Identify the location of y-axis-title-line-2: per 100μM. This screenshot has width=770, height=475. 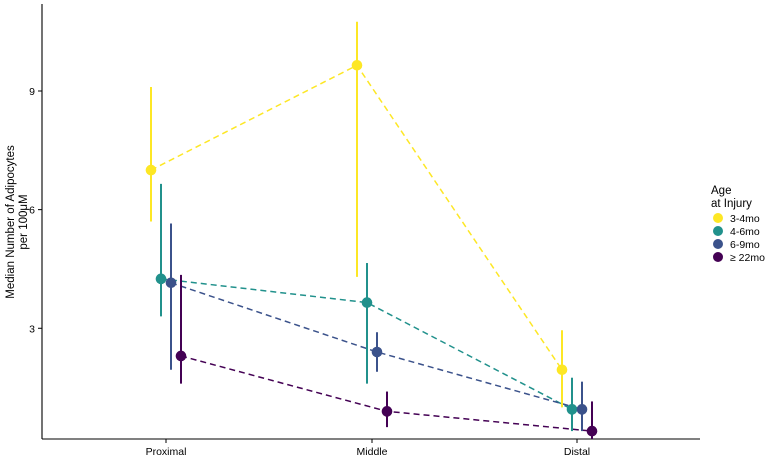
(24, 221).